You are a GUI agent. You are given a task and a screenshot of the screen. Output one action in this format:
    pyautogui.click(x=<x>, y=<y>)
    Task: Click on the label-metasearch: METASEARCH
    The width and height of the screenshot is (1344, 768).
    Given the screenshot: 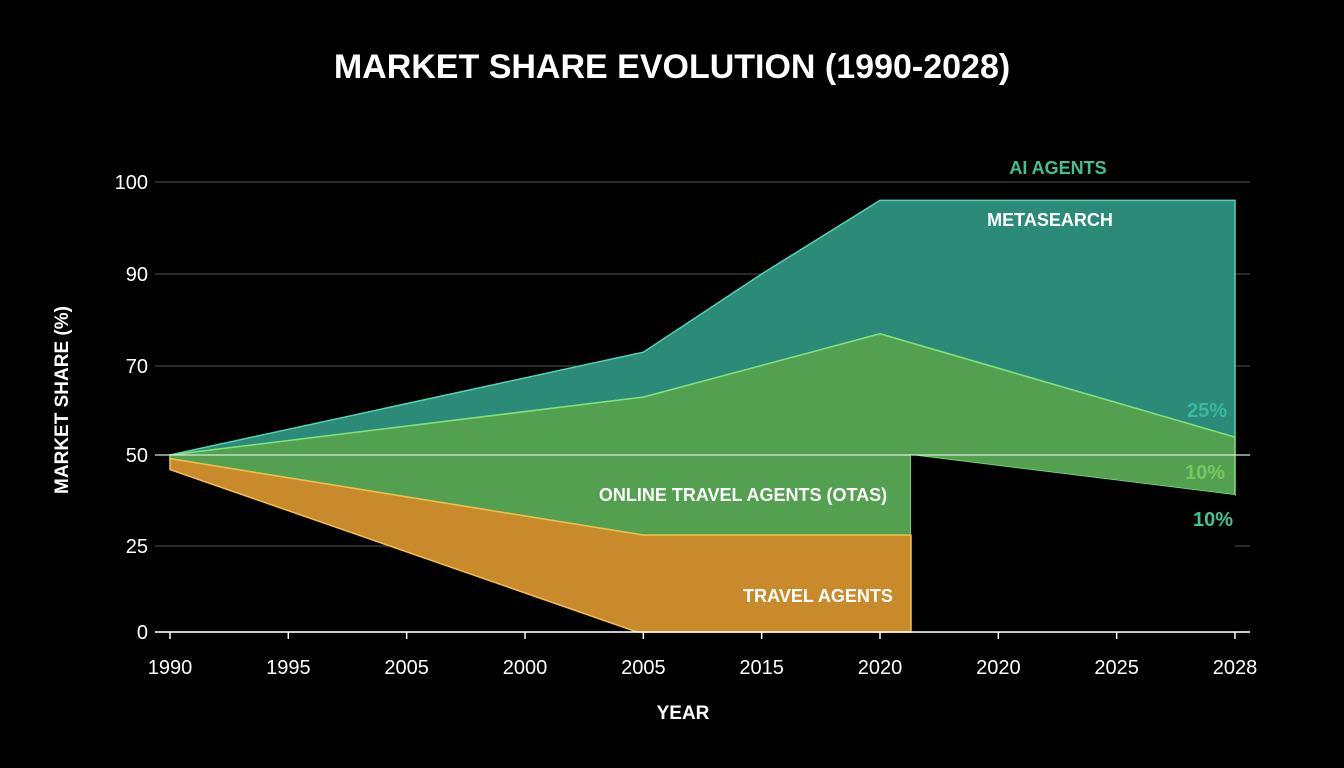 What is the action you would take?
    pyautogui.click(x=1050, y=220)
    